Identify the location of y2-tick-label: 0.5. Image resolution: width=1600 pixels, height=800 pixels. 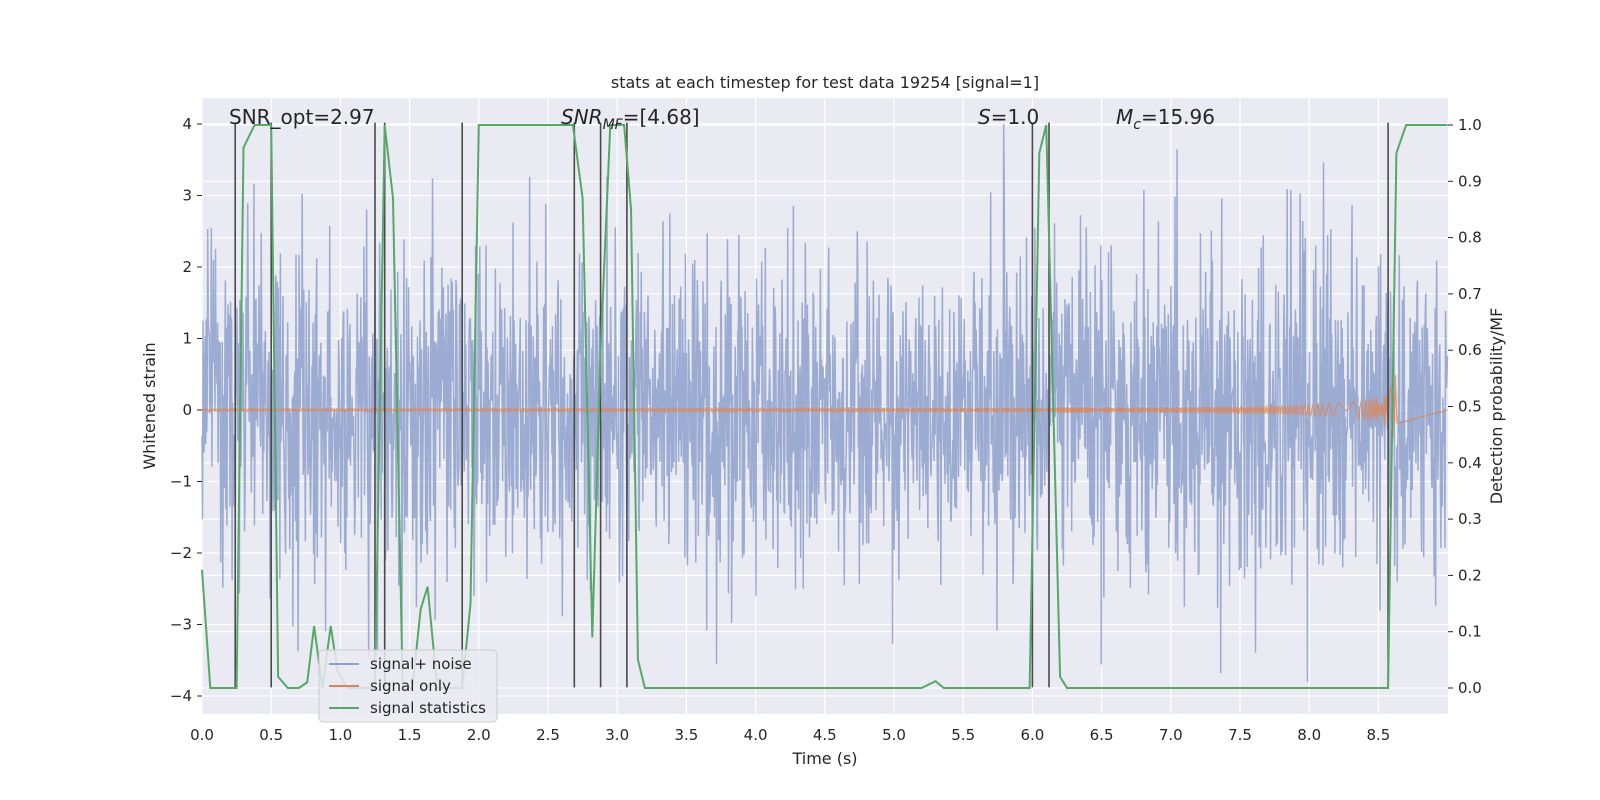
(1470, 407).